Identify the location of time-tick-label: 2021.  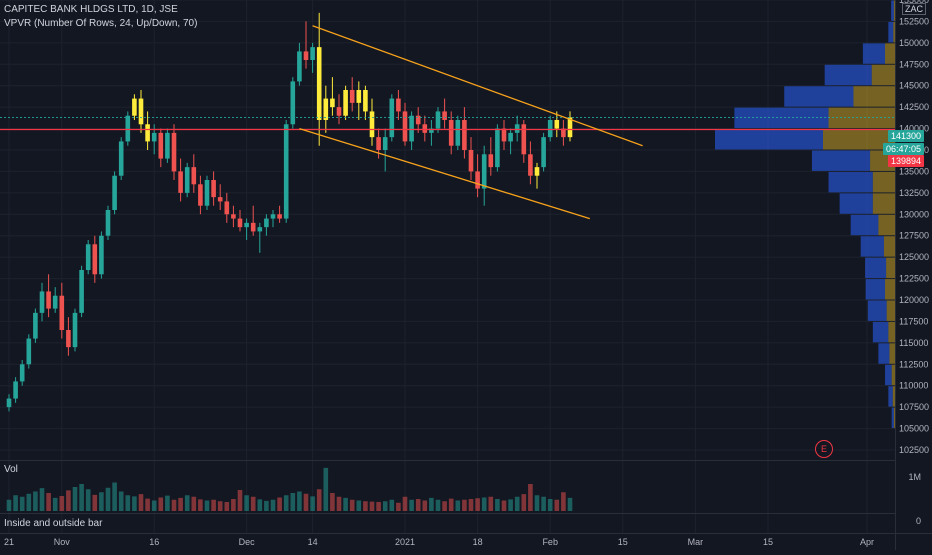
(405, 542).